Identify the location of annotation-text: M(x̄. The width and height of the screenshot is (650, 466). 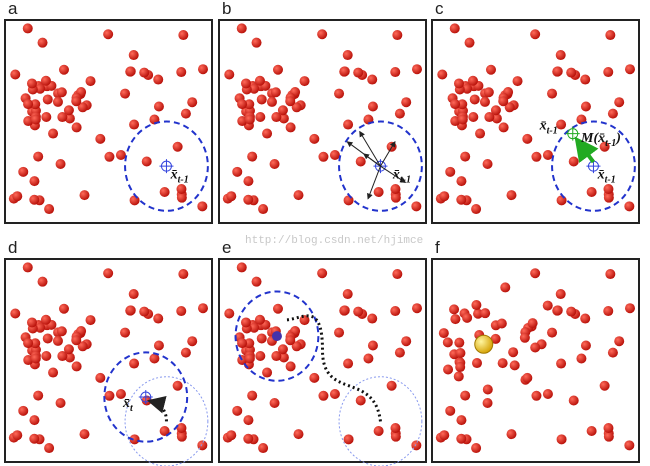
(592, 138).